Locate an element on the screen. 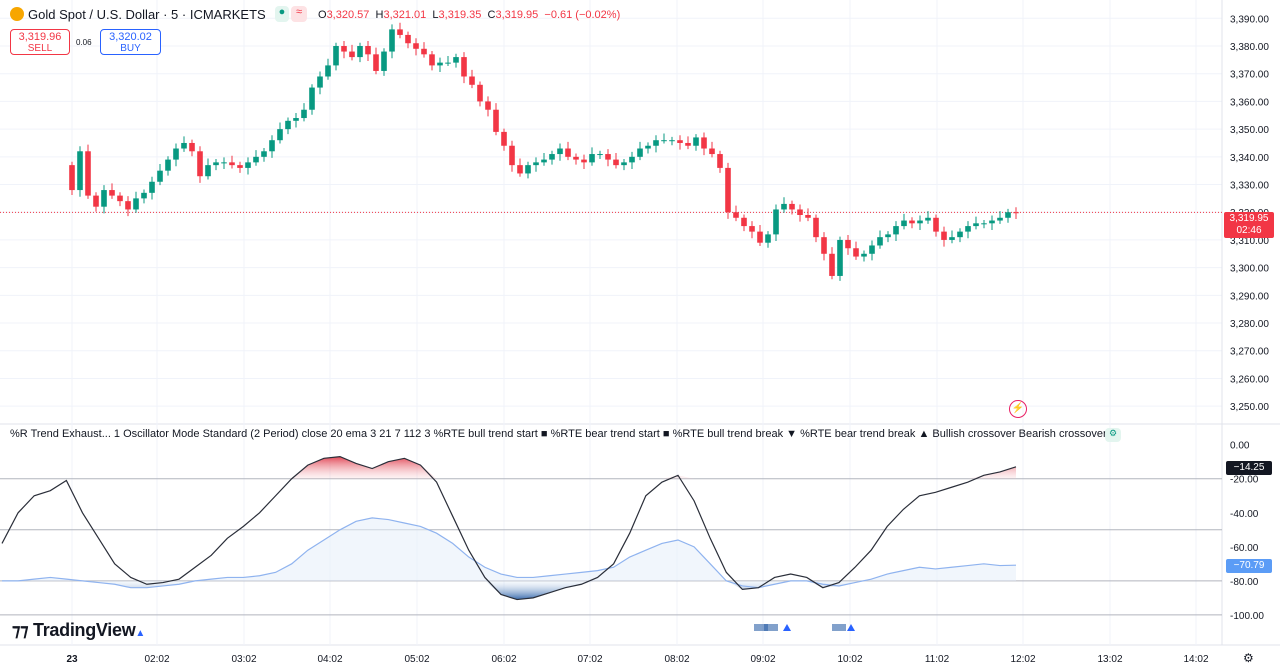 The width and height of the screenshot is (1280, 670). osc-overbought-fill is located at coordinates (653, 467).